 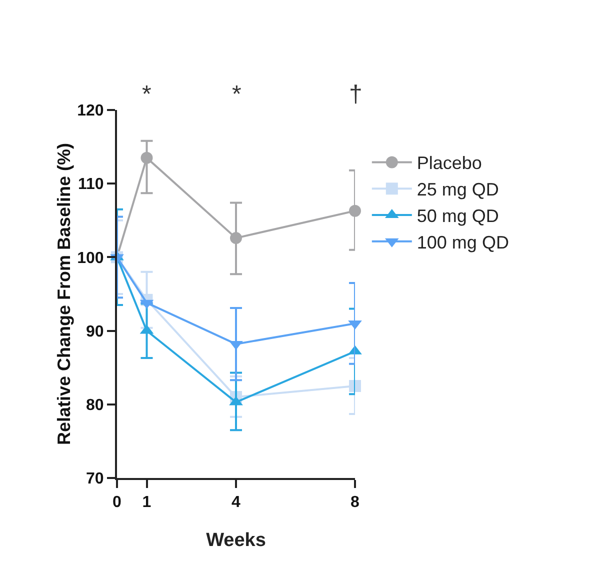 What do you see at coordinates (95, 331) in the screenshot?
I see `y-tick-label: 90` at bounding box center [95, 331].